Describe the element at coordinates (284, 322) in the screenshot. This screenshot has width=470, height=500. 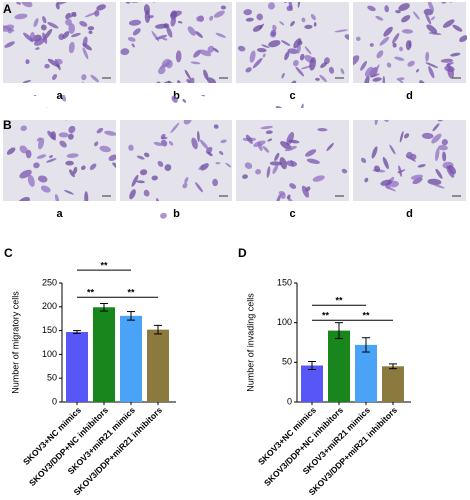
I see `y-tick-label: 100` at that location.